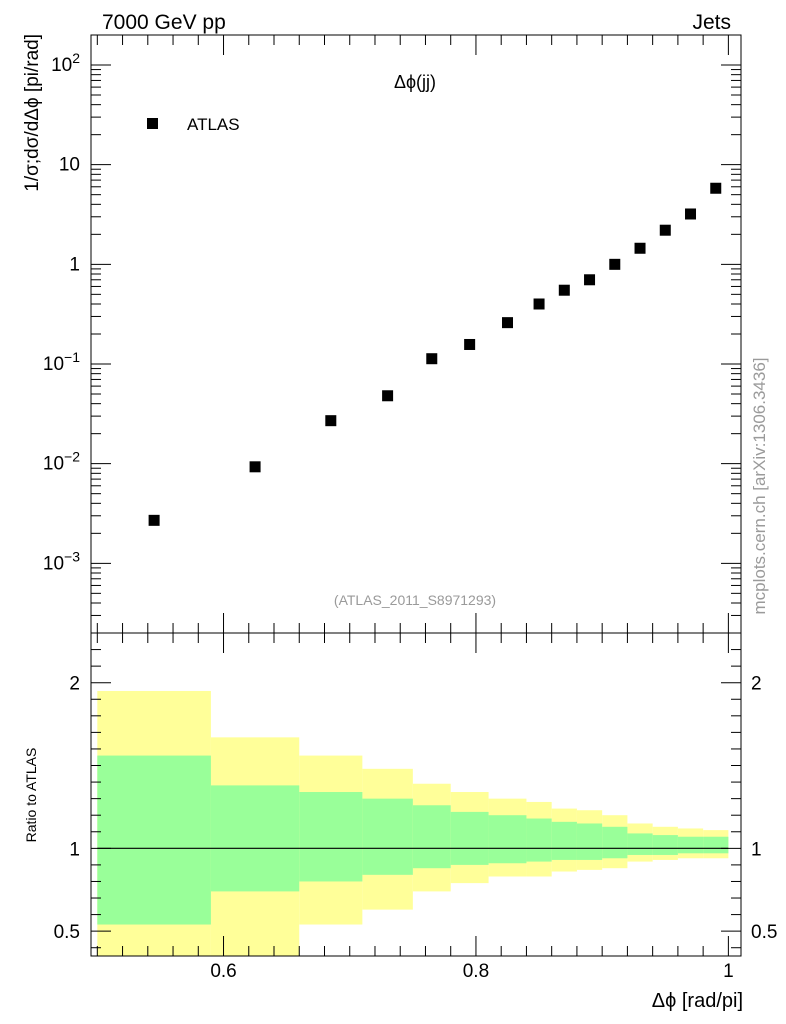 Image resolution: width=786 pixels, height=1024 pixels. What do you see at coordinates (65, 63) in the screenshot?
I see `y-tick-label: 10²` at bounding box center [65, 63].